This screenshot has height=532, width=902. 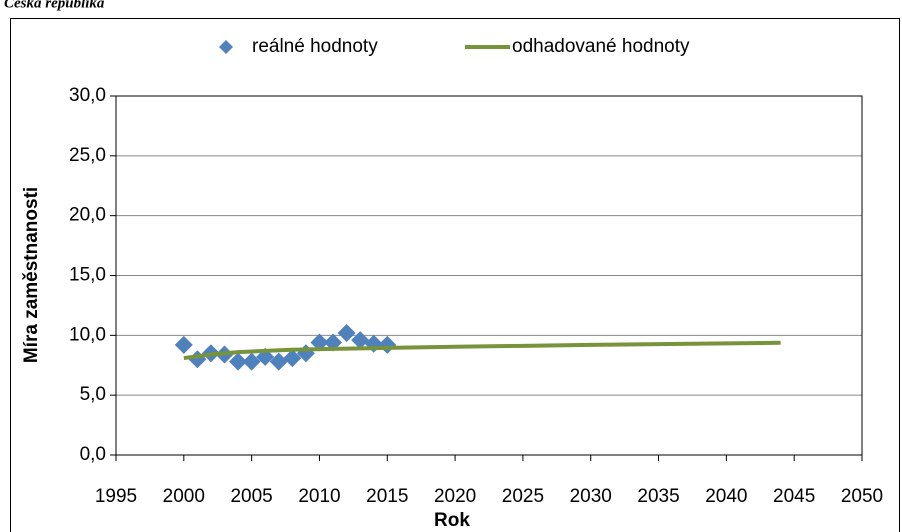 I want to click on legend-label: reálné hodnoty, so click(x=315, y=46).